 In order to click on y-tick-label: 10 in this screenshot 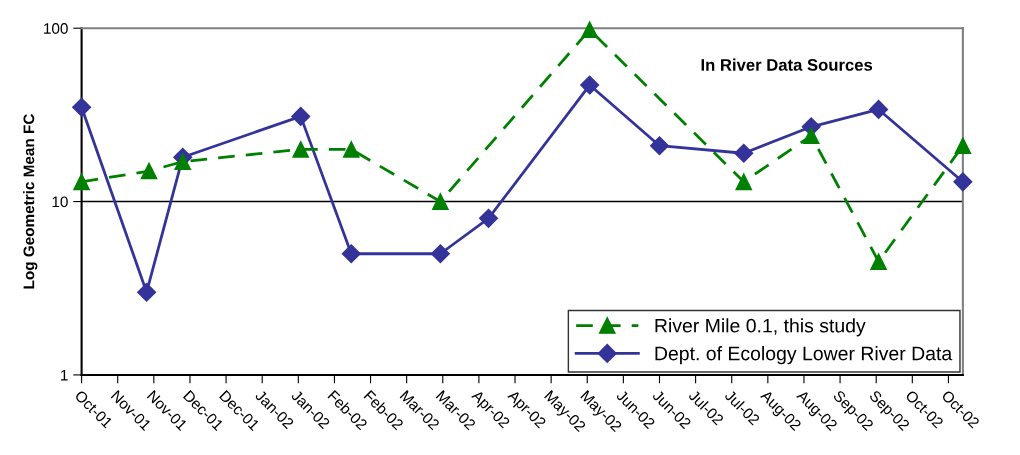, I will do `click(60, 202)`.